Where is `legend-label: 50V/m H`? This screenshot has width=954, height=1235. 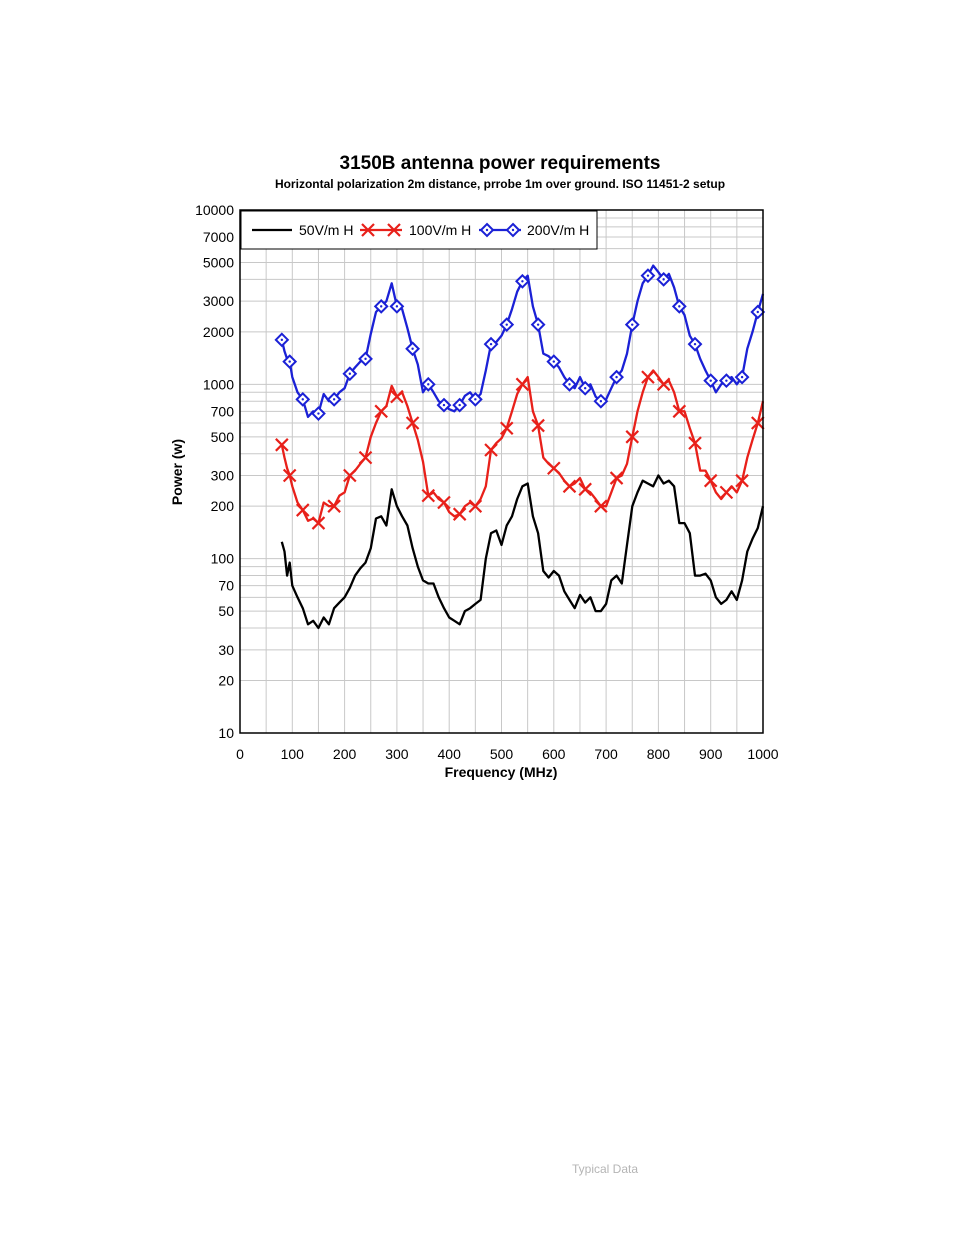
legend-label: 50V/m H is located at coordinates (326, 230).